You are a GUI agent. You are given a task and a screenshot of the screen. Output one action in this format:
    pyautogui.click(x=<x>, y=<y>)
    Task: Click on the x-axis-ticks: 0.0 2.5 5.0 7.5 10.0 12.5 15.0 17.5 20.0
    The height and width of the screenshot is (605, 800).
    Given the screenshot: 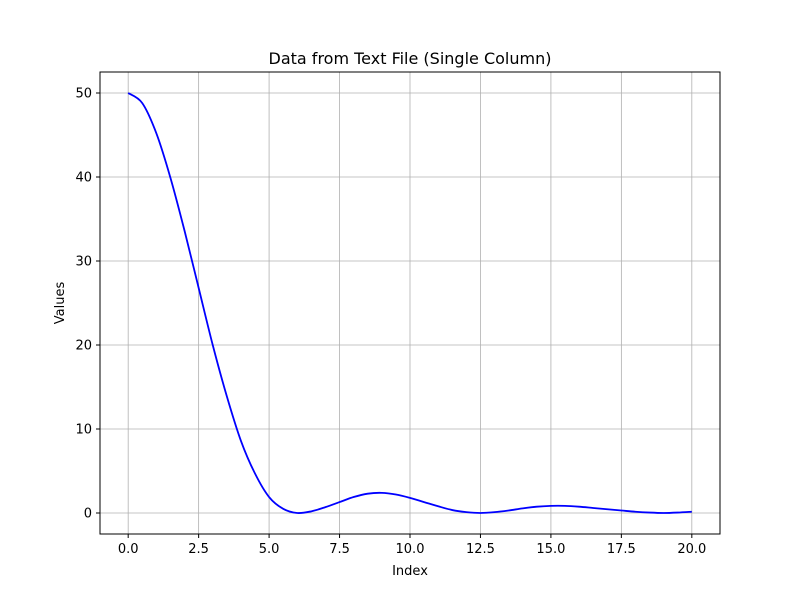 What is the action you would take?
    pyautogui.click(x=412, y=545)
    